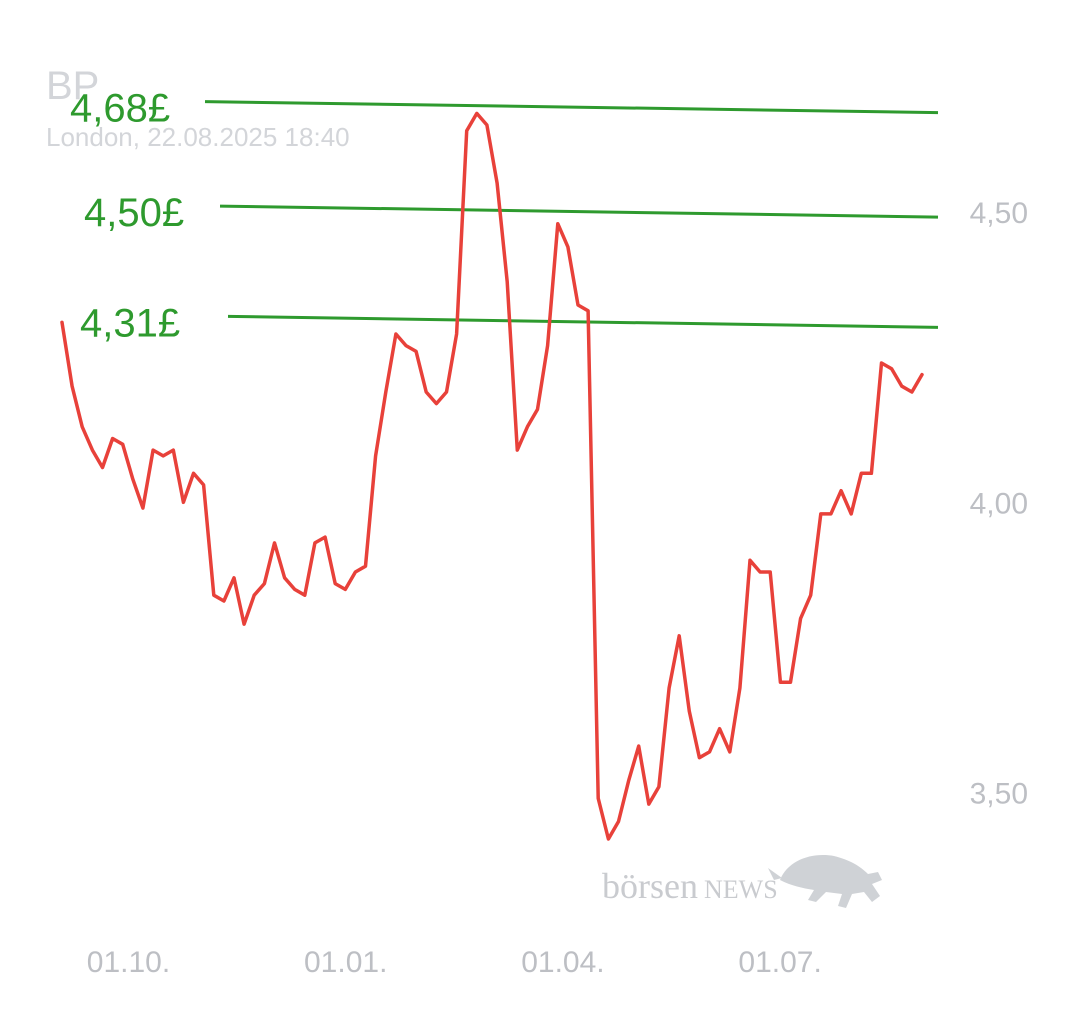  Describe the element at coordinates (999, 213) in the screenshot. I see `y-tick-label: 4,50` at that location.